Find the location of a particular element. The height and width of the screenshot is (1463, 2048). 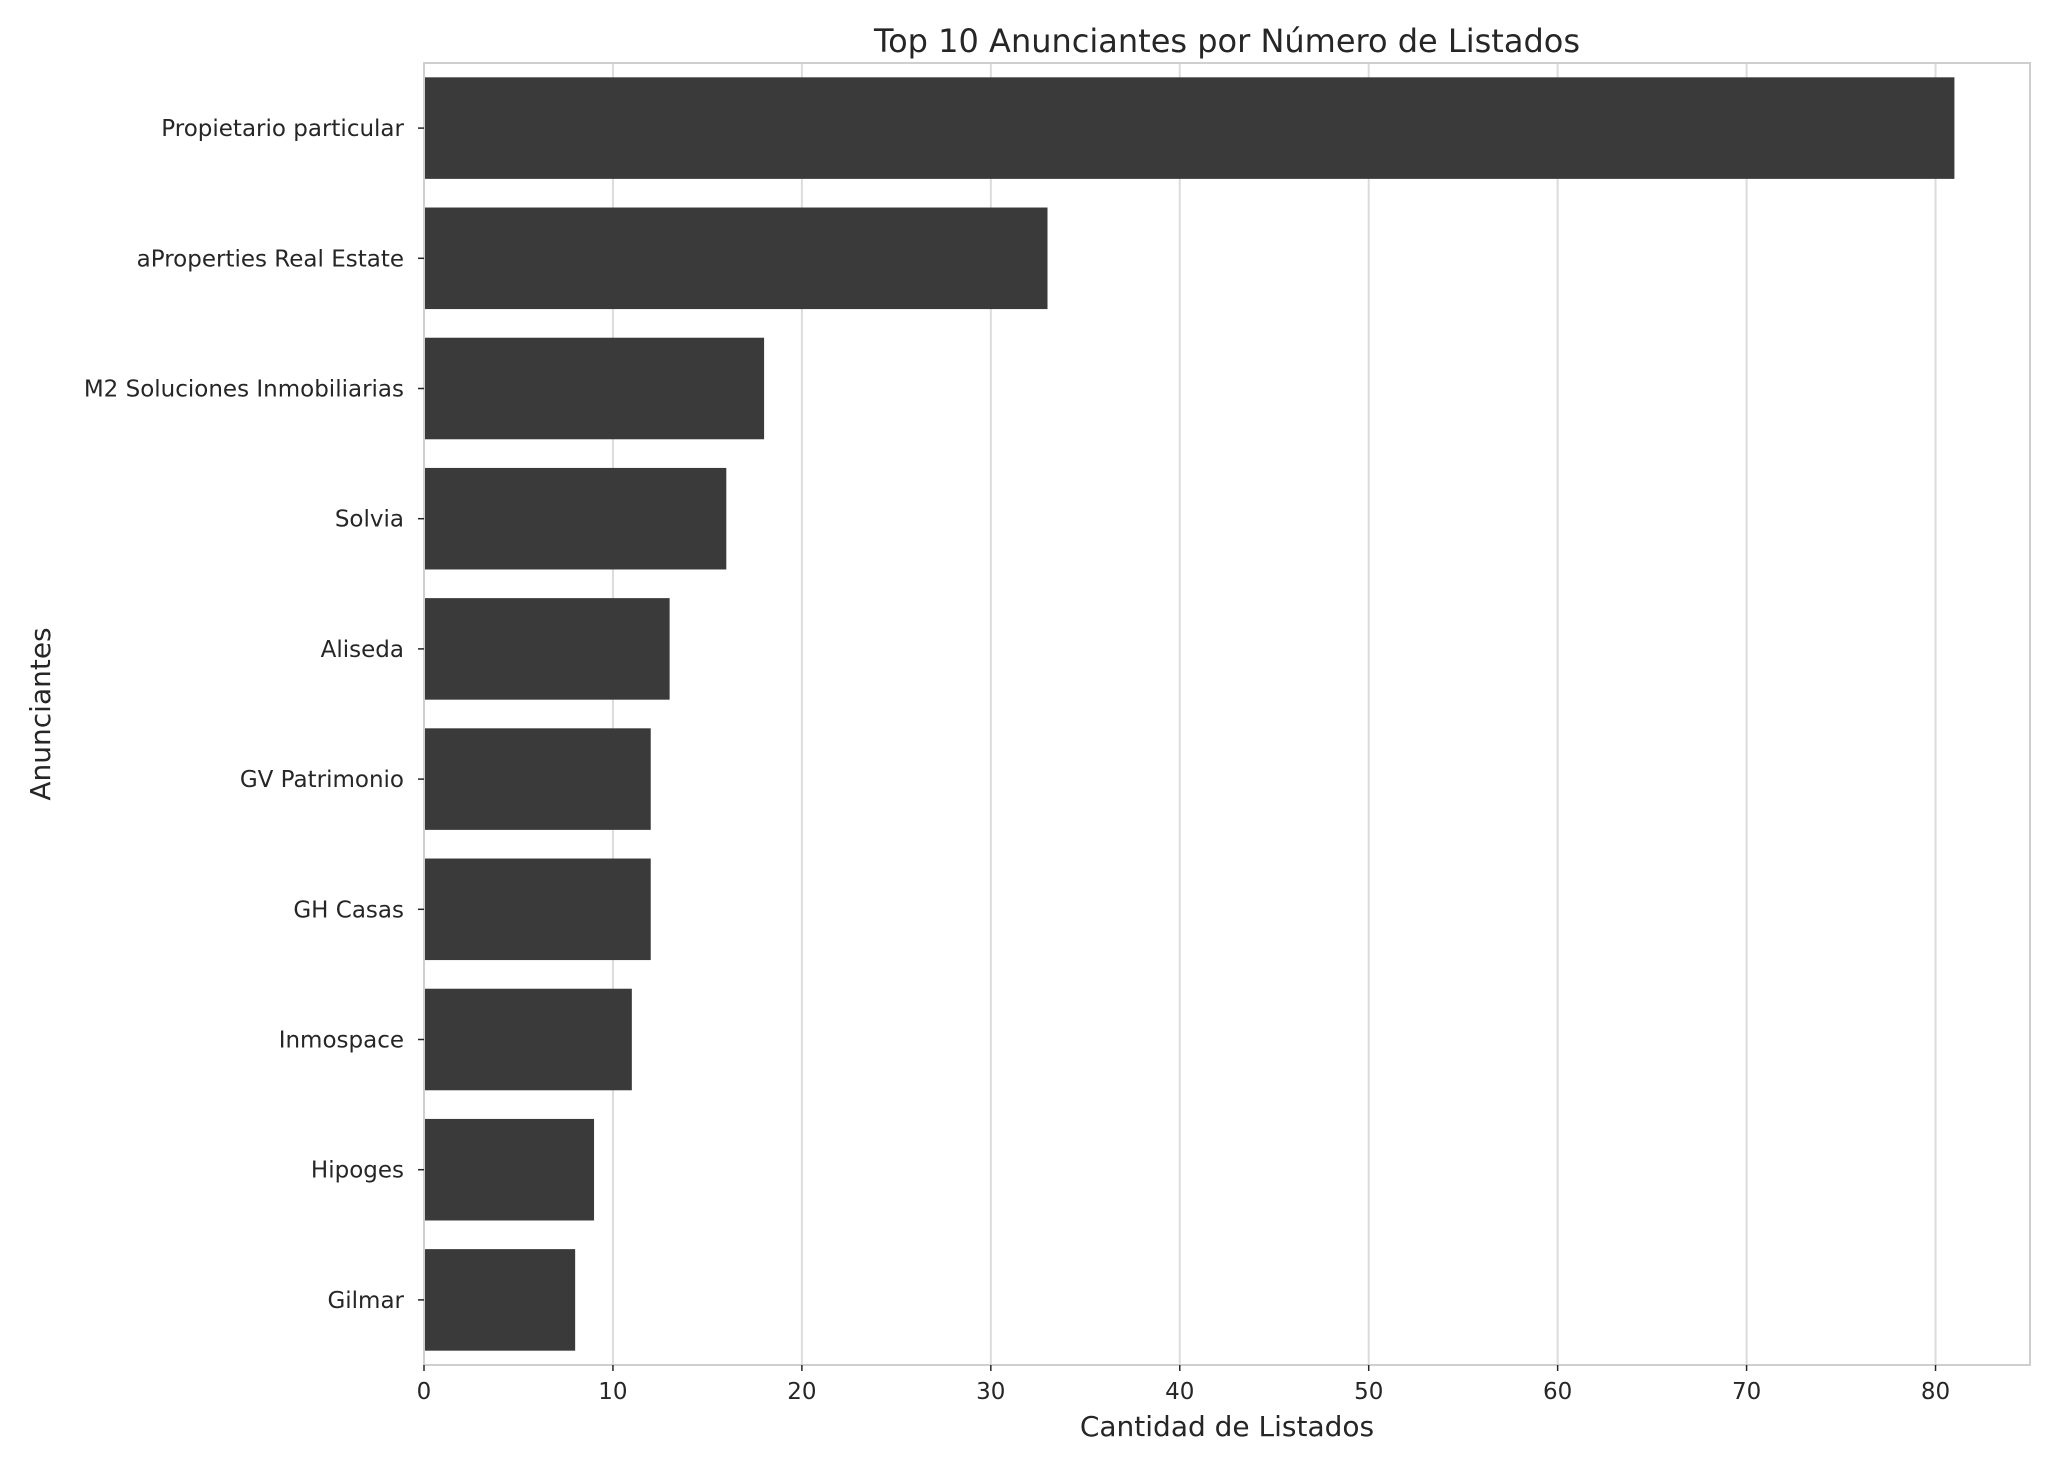

y-category-label: GV Patrimonio is located at coordinates (322, 780).